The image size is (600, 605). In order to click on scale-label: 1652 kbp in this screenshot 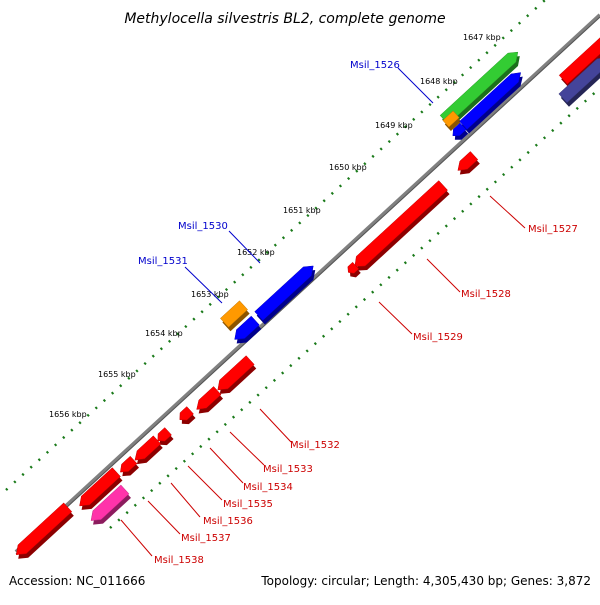, I will do `click(256, 252)`.